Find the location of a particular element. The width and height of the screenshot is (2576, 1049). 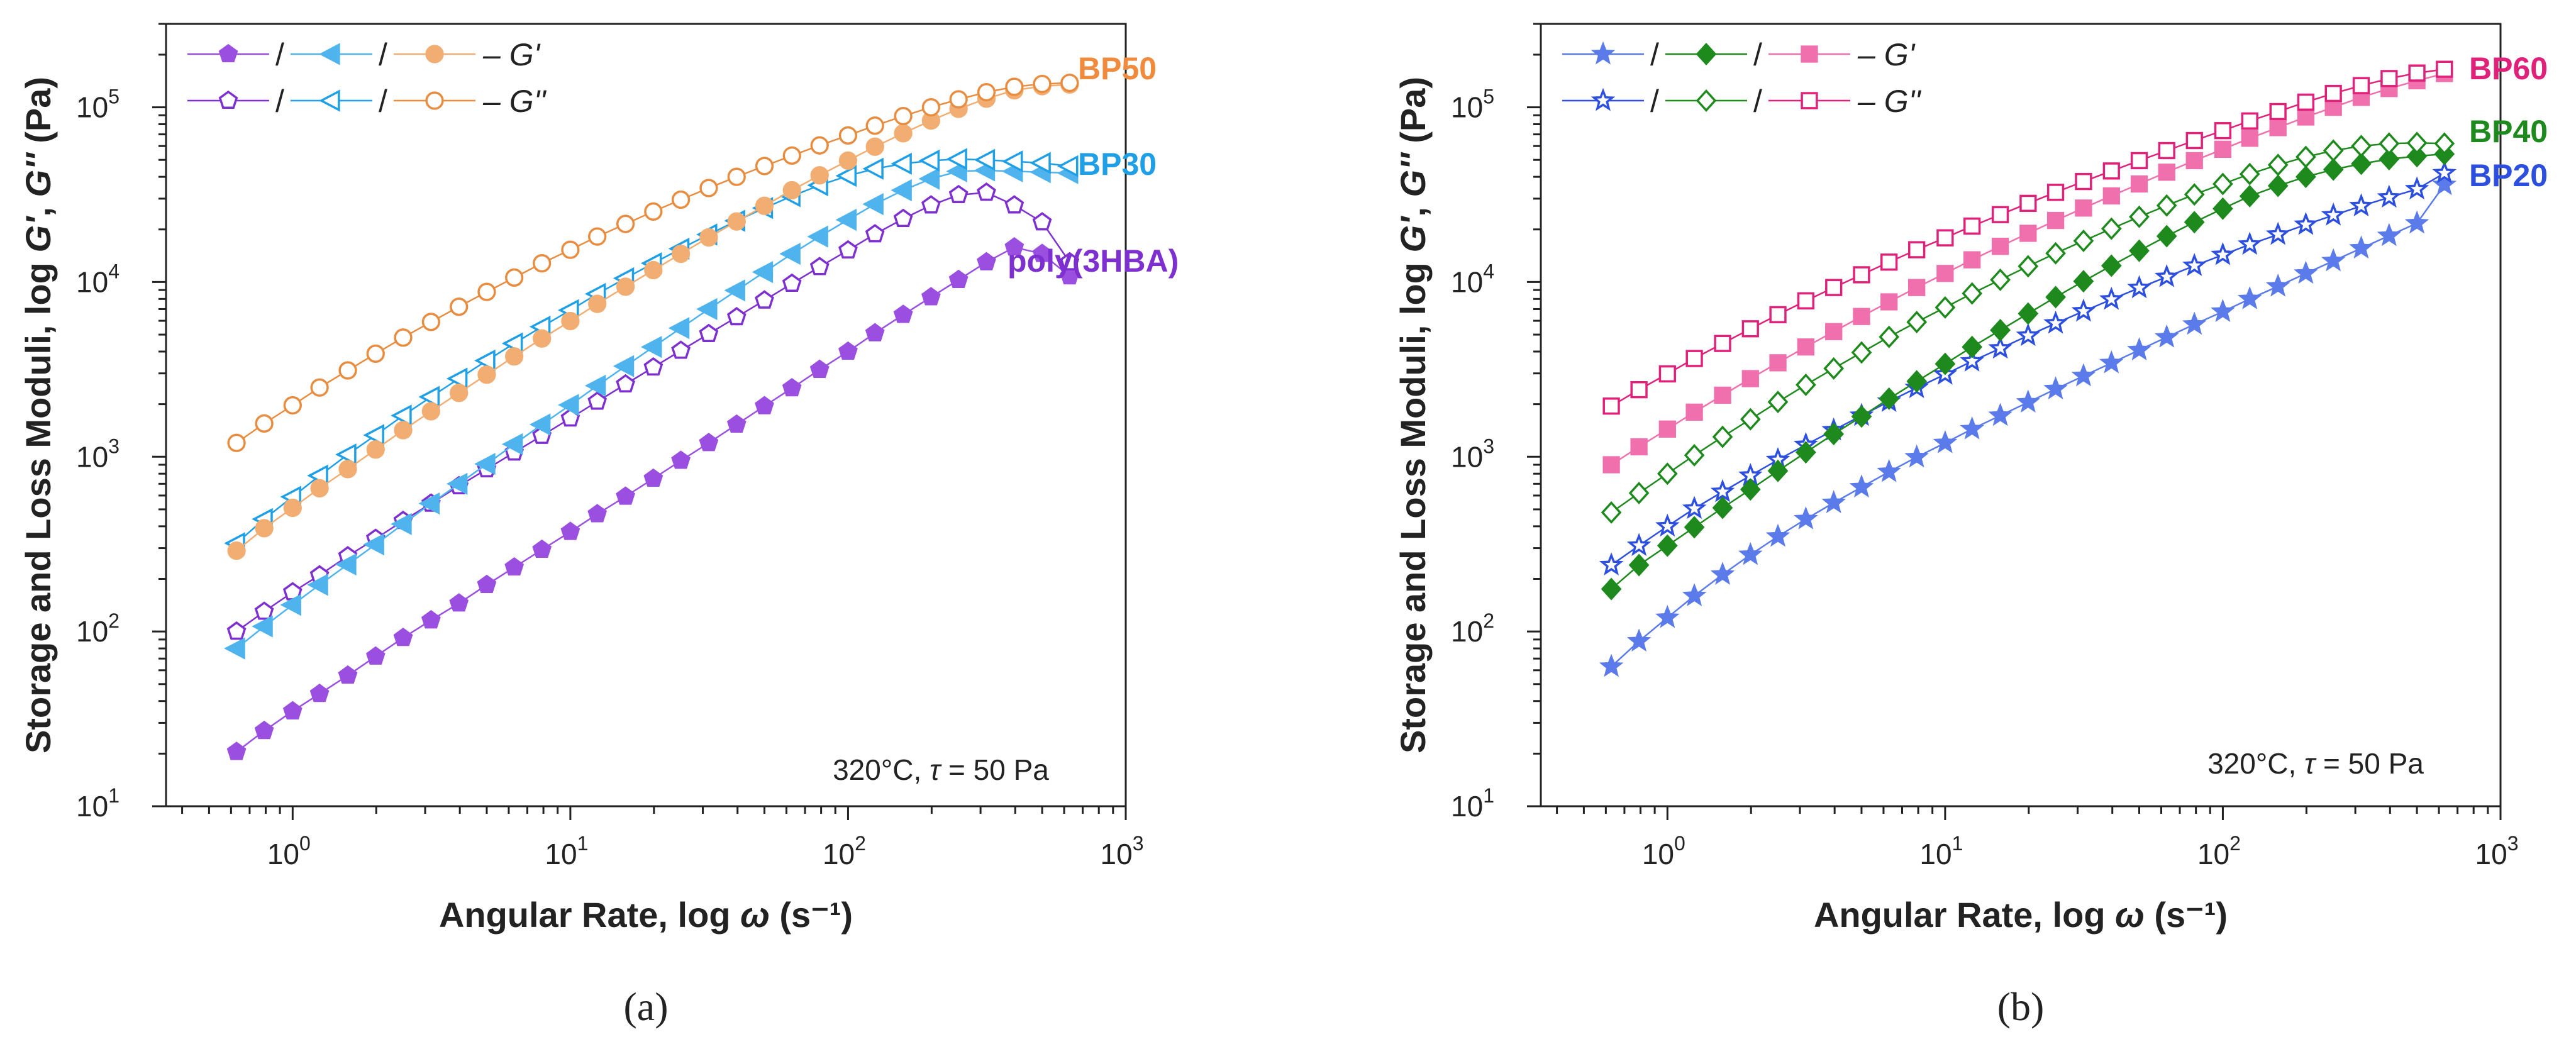

y-tick-exponent: 3 is located at coordinates (1488, 446).